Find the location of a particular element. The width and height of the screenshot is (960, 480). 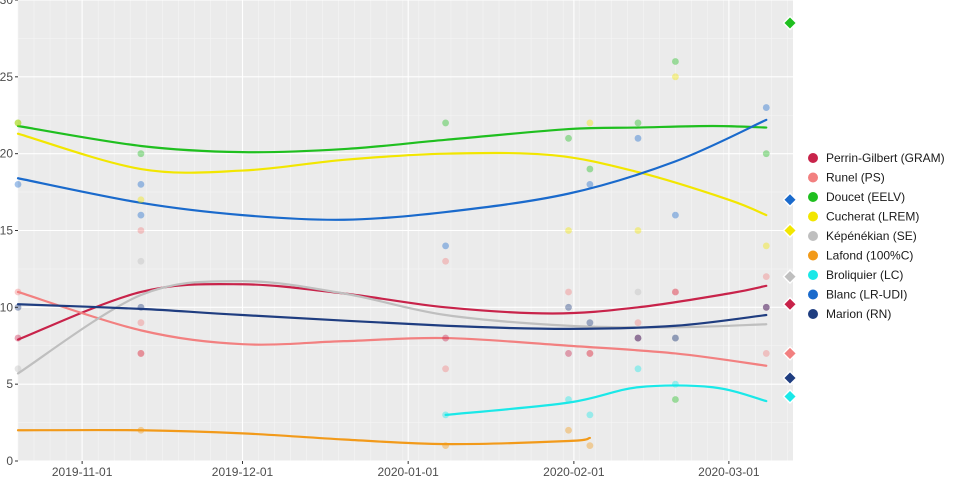

legend-label-perrin-gilbert-gram: Perrin-Gilbert (GRAM) is located at coordinates (885, 158).